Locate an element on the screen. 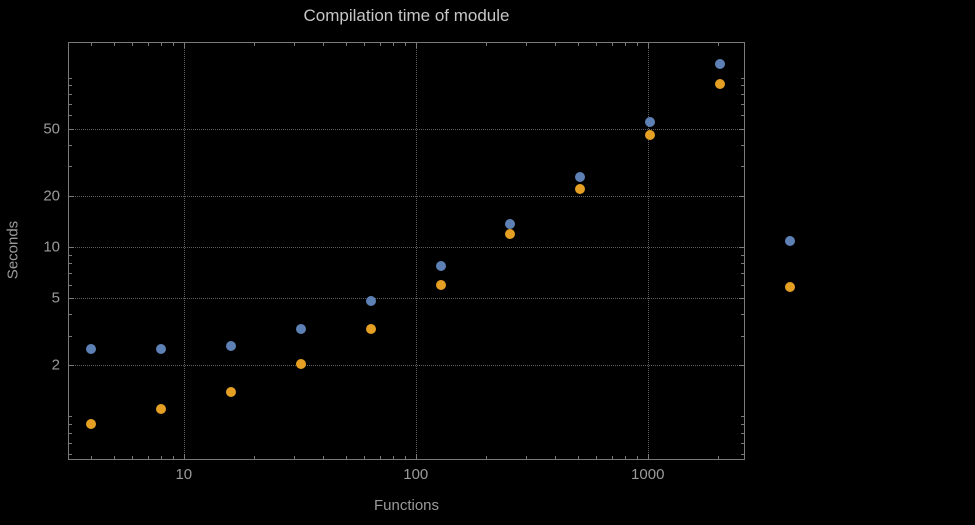 The width and height of the screenshot is (975, 525). chart-title: Compilation time of module is located at coordinates (406, 15).